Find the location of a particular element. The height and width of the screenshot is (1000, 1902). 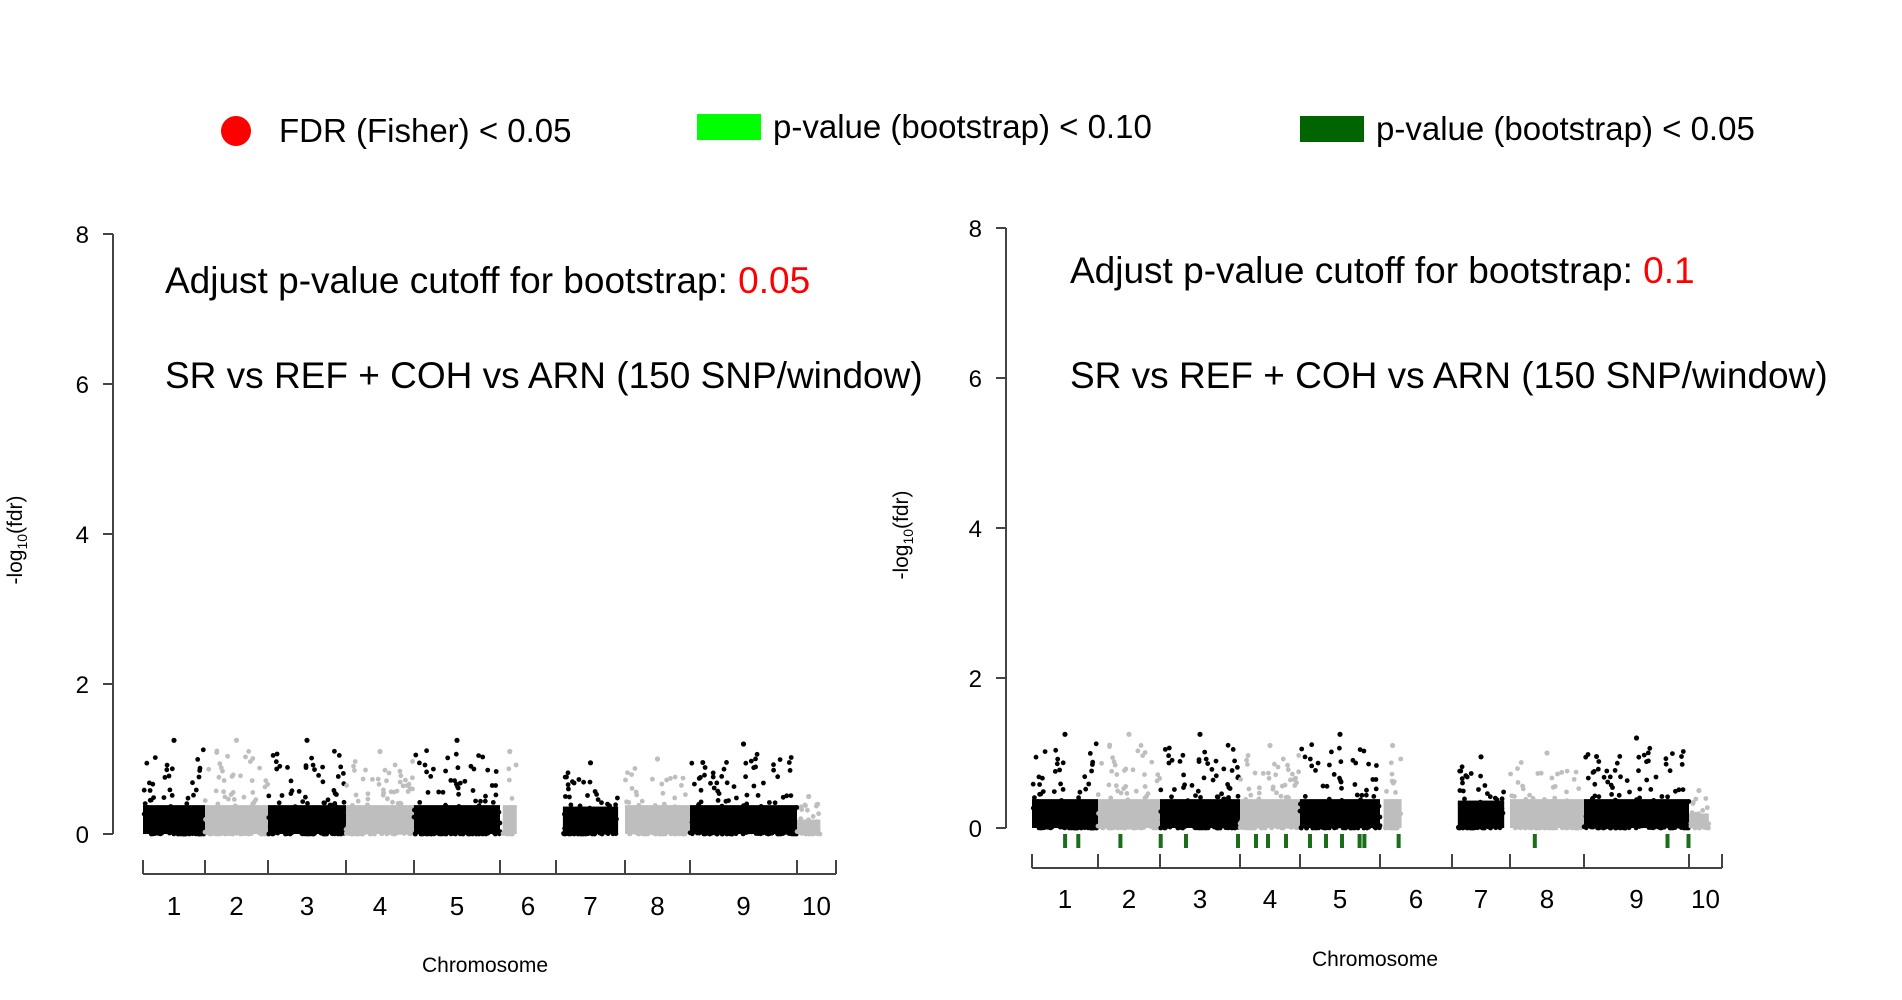

y-axis-title: -log10(fdr) is located at coordinates (903, 534).